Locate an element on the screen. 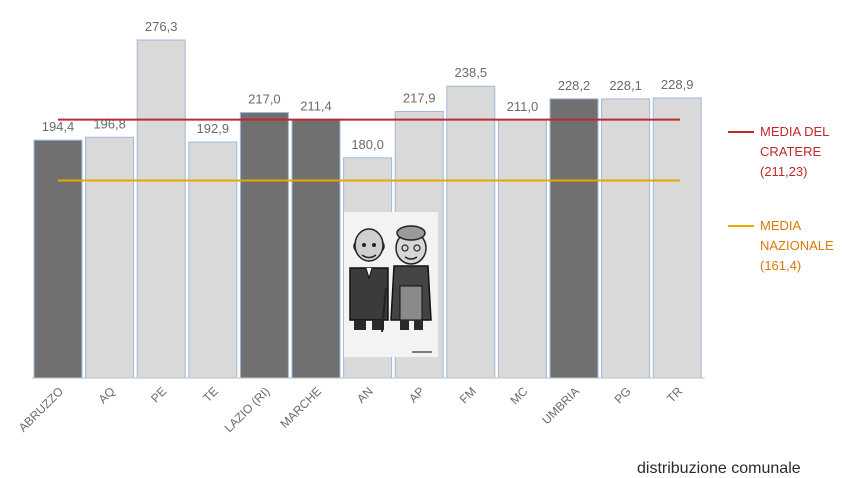  value-label: 276,3 is located at coordinates (161, 26).